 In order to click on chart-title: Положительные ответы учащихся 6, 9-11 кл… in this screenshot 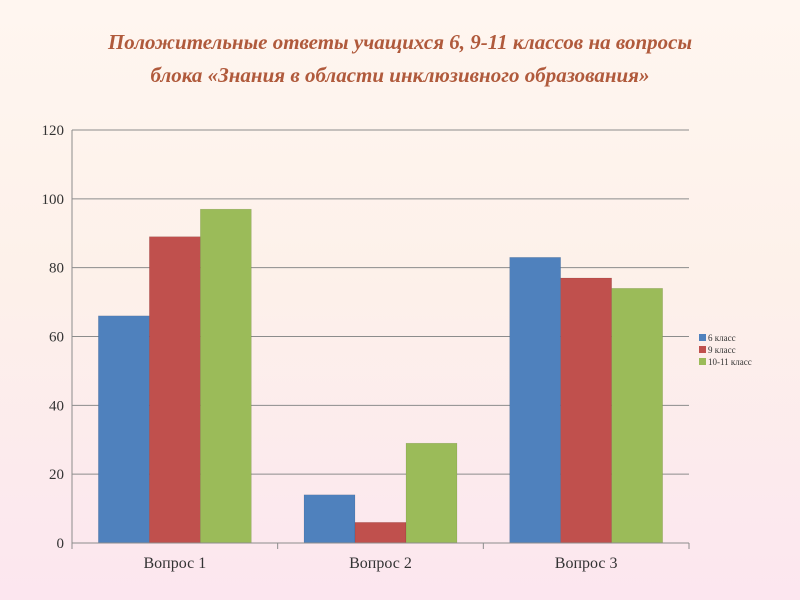, I will do `click(400, 59)`.